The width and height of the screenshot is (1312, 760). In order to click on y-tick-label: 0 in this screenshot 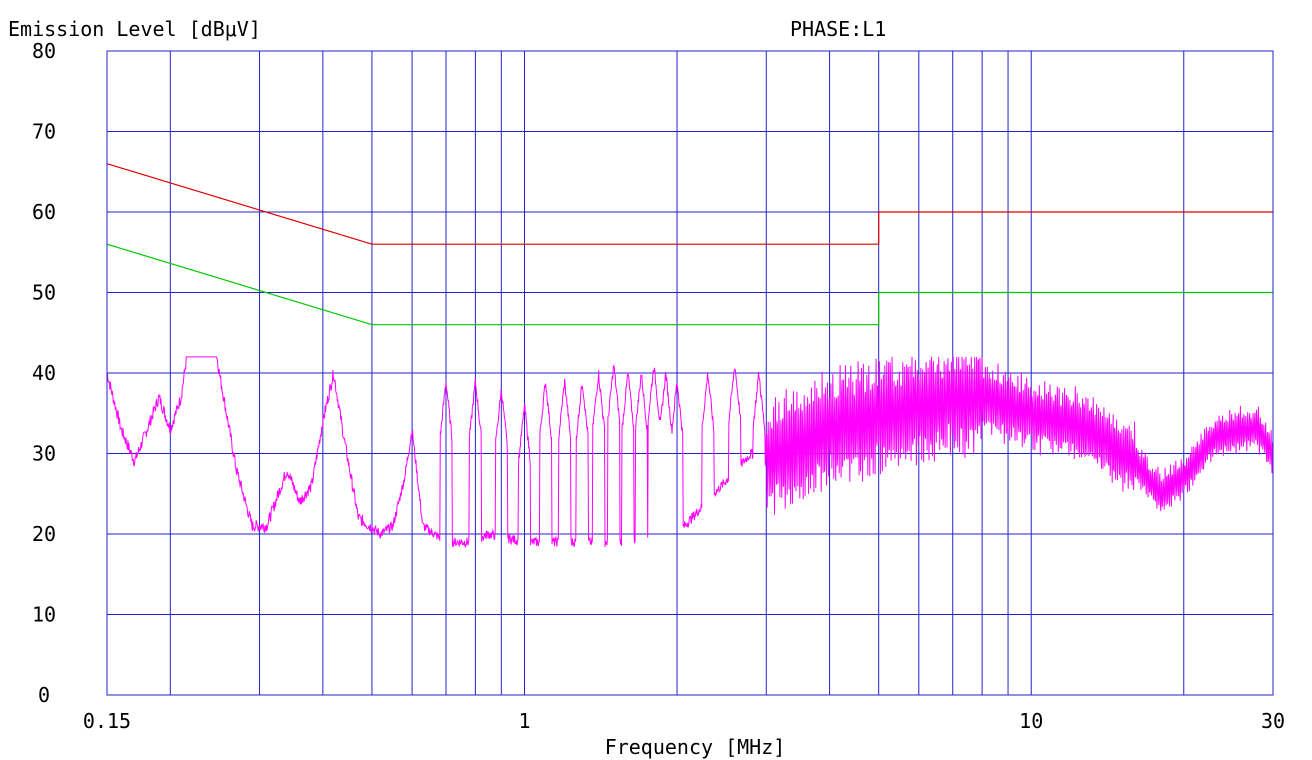, I will do `click(44, 695)`.